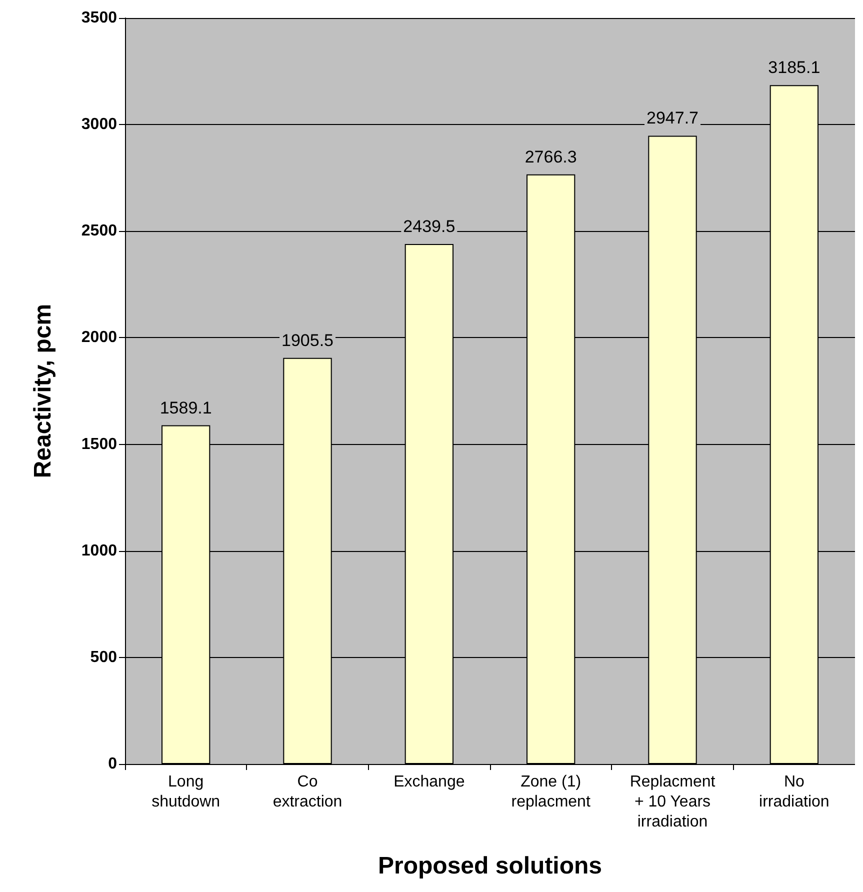 This screenshot has height=892, width=863. What do you see at coordinates (672, 118) in the screenshot?
I see `data-label: 2947.7` at bounding box center [672, 118].